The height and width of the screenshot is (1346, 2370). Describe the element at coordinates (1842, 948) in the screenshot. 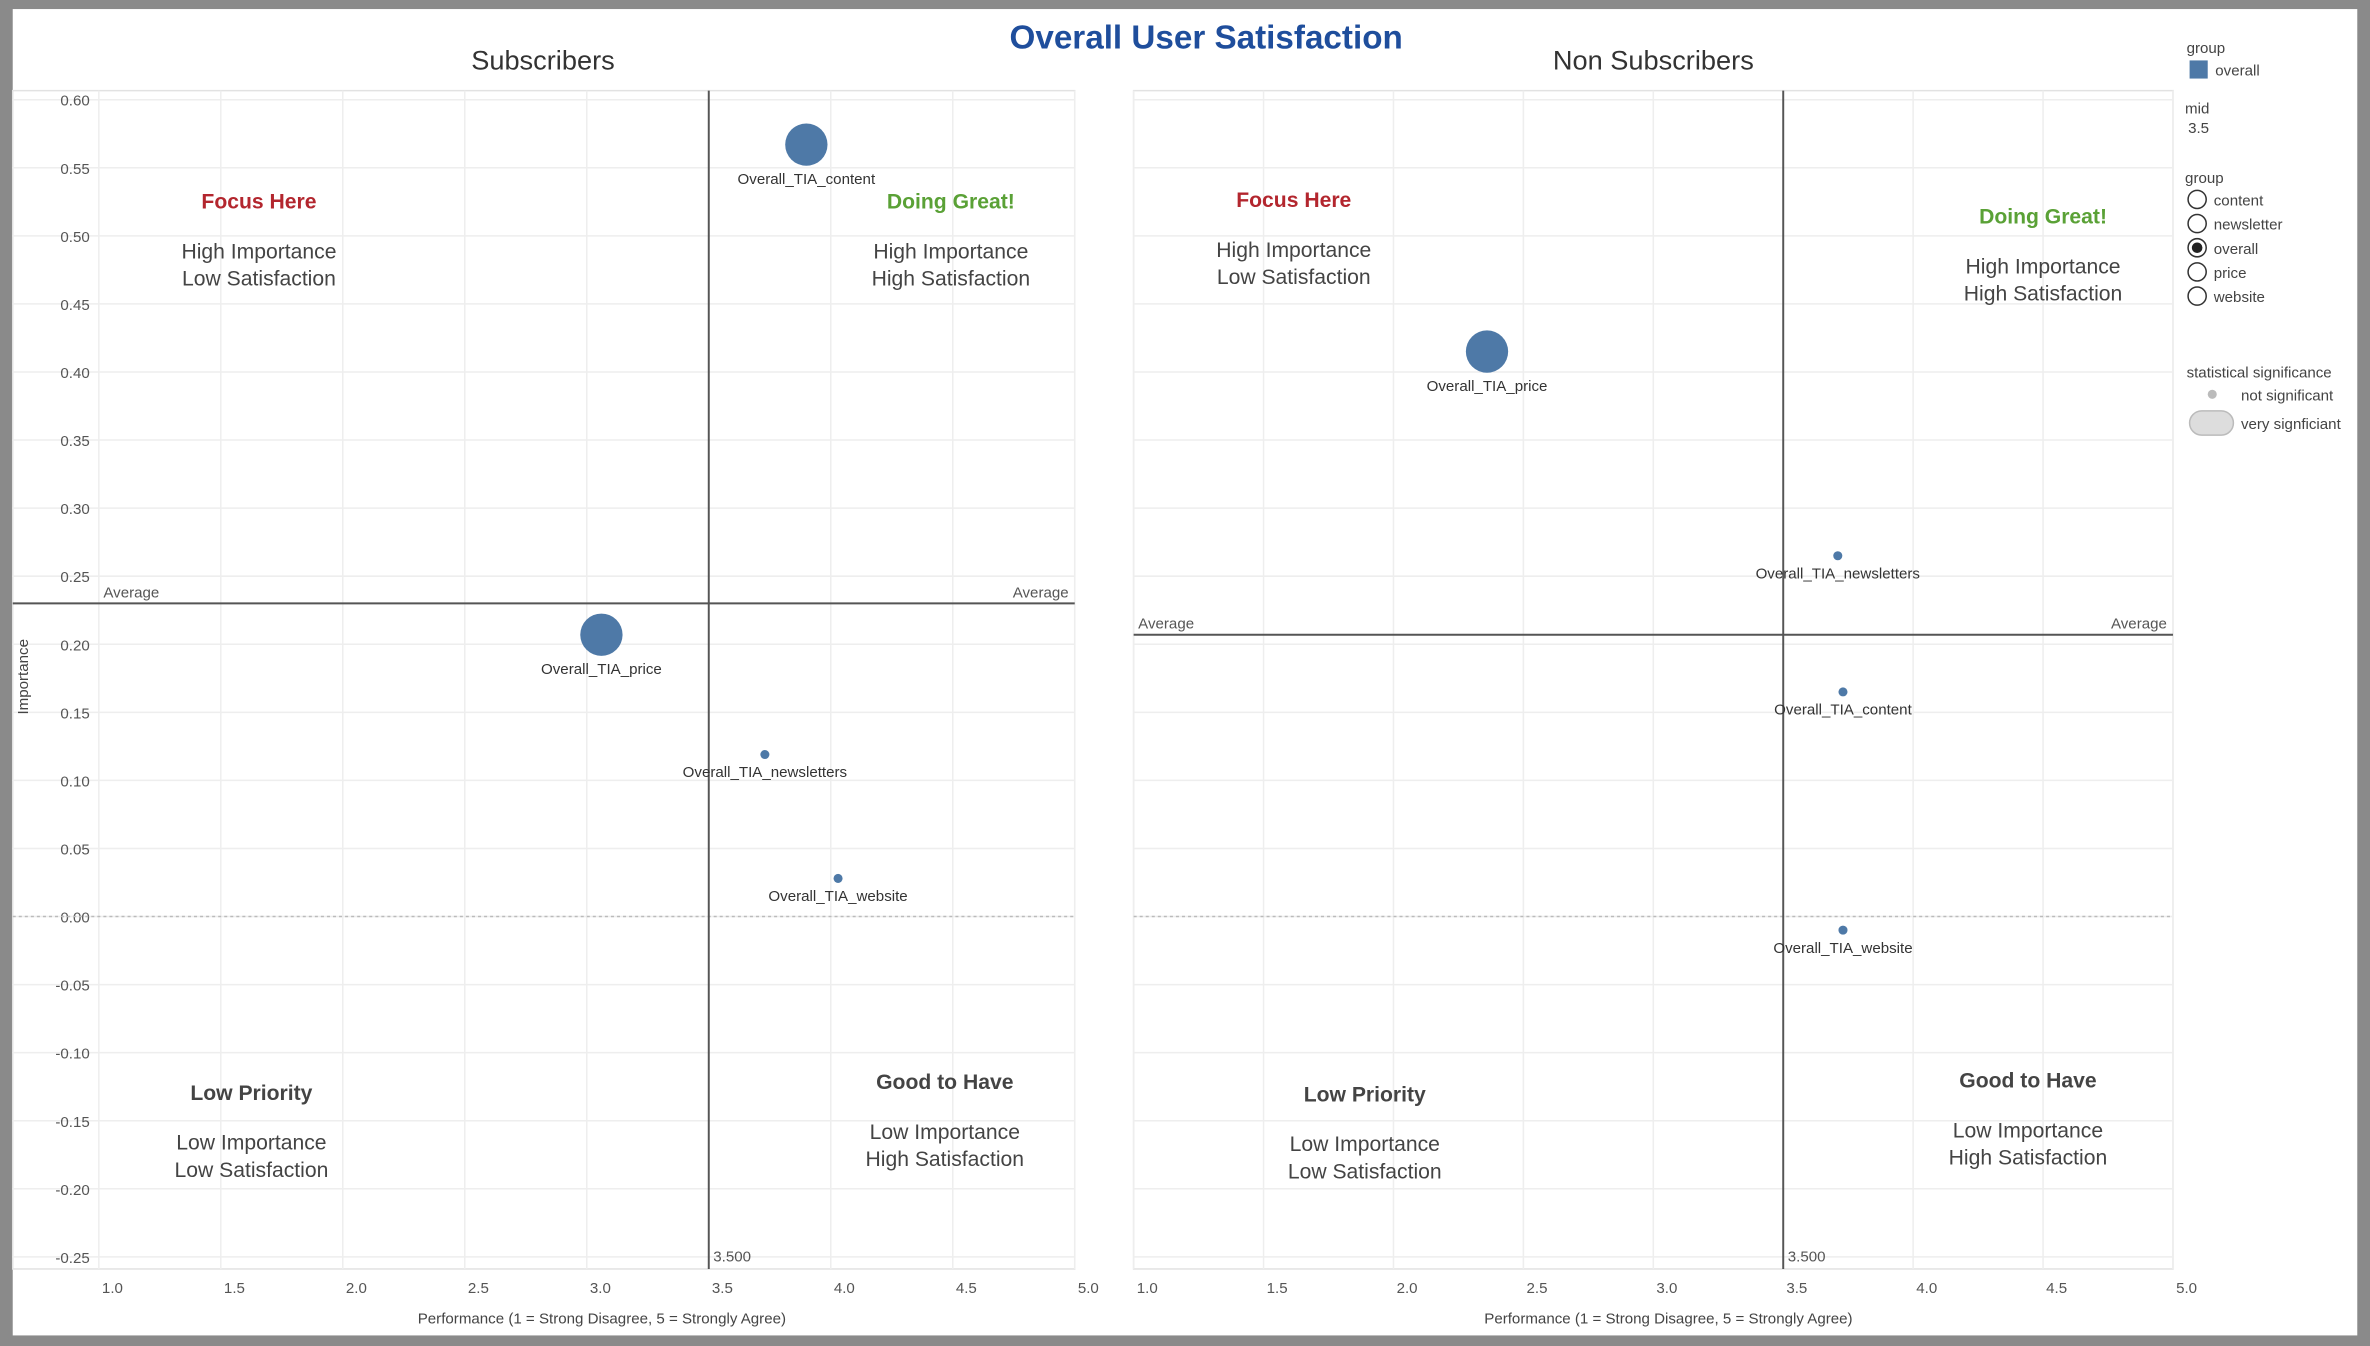

I see `data-point-label: Overall_TIA_website` at that location.